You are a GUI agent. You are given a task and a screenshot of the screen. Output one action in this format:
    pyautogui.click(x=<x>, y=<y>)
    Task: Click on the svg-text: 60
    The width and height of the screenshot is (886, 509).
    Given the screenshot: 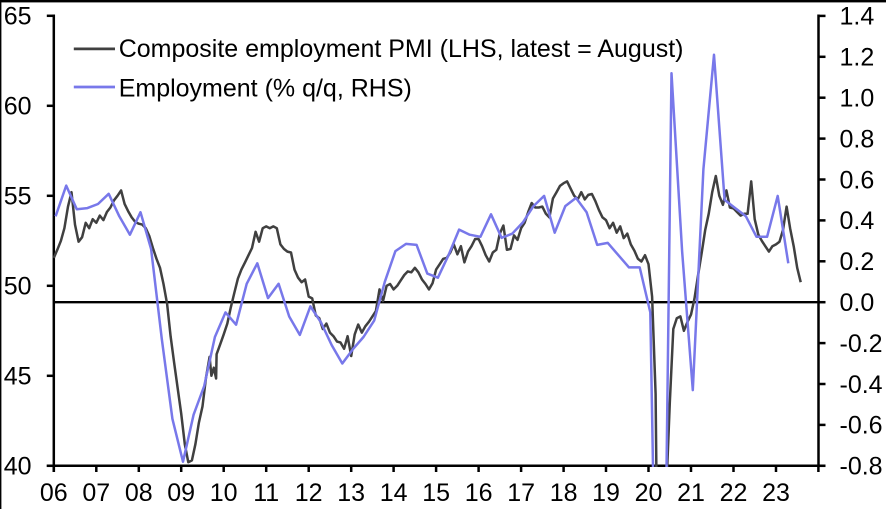 What is the action you would take?
    pyautogui.click(x=18, y=107)
    